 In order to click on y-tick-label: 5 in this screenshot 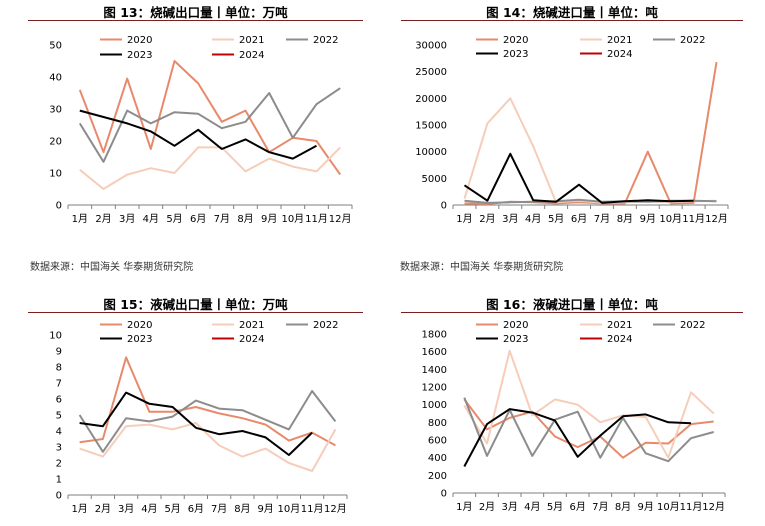, I will do `click(59, 416)`.